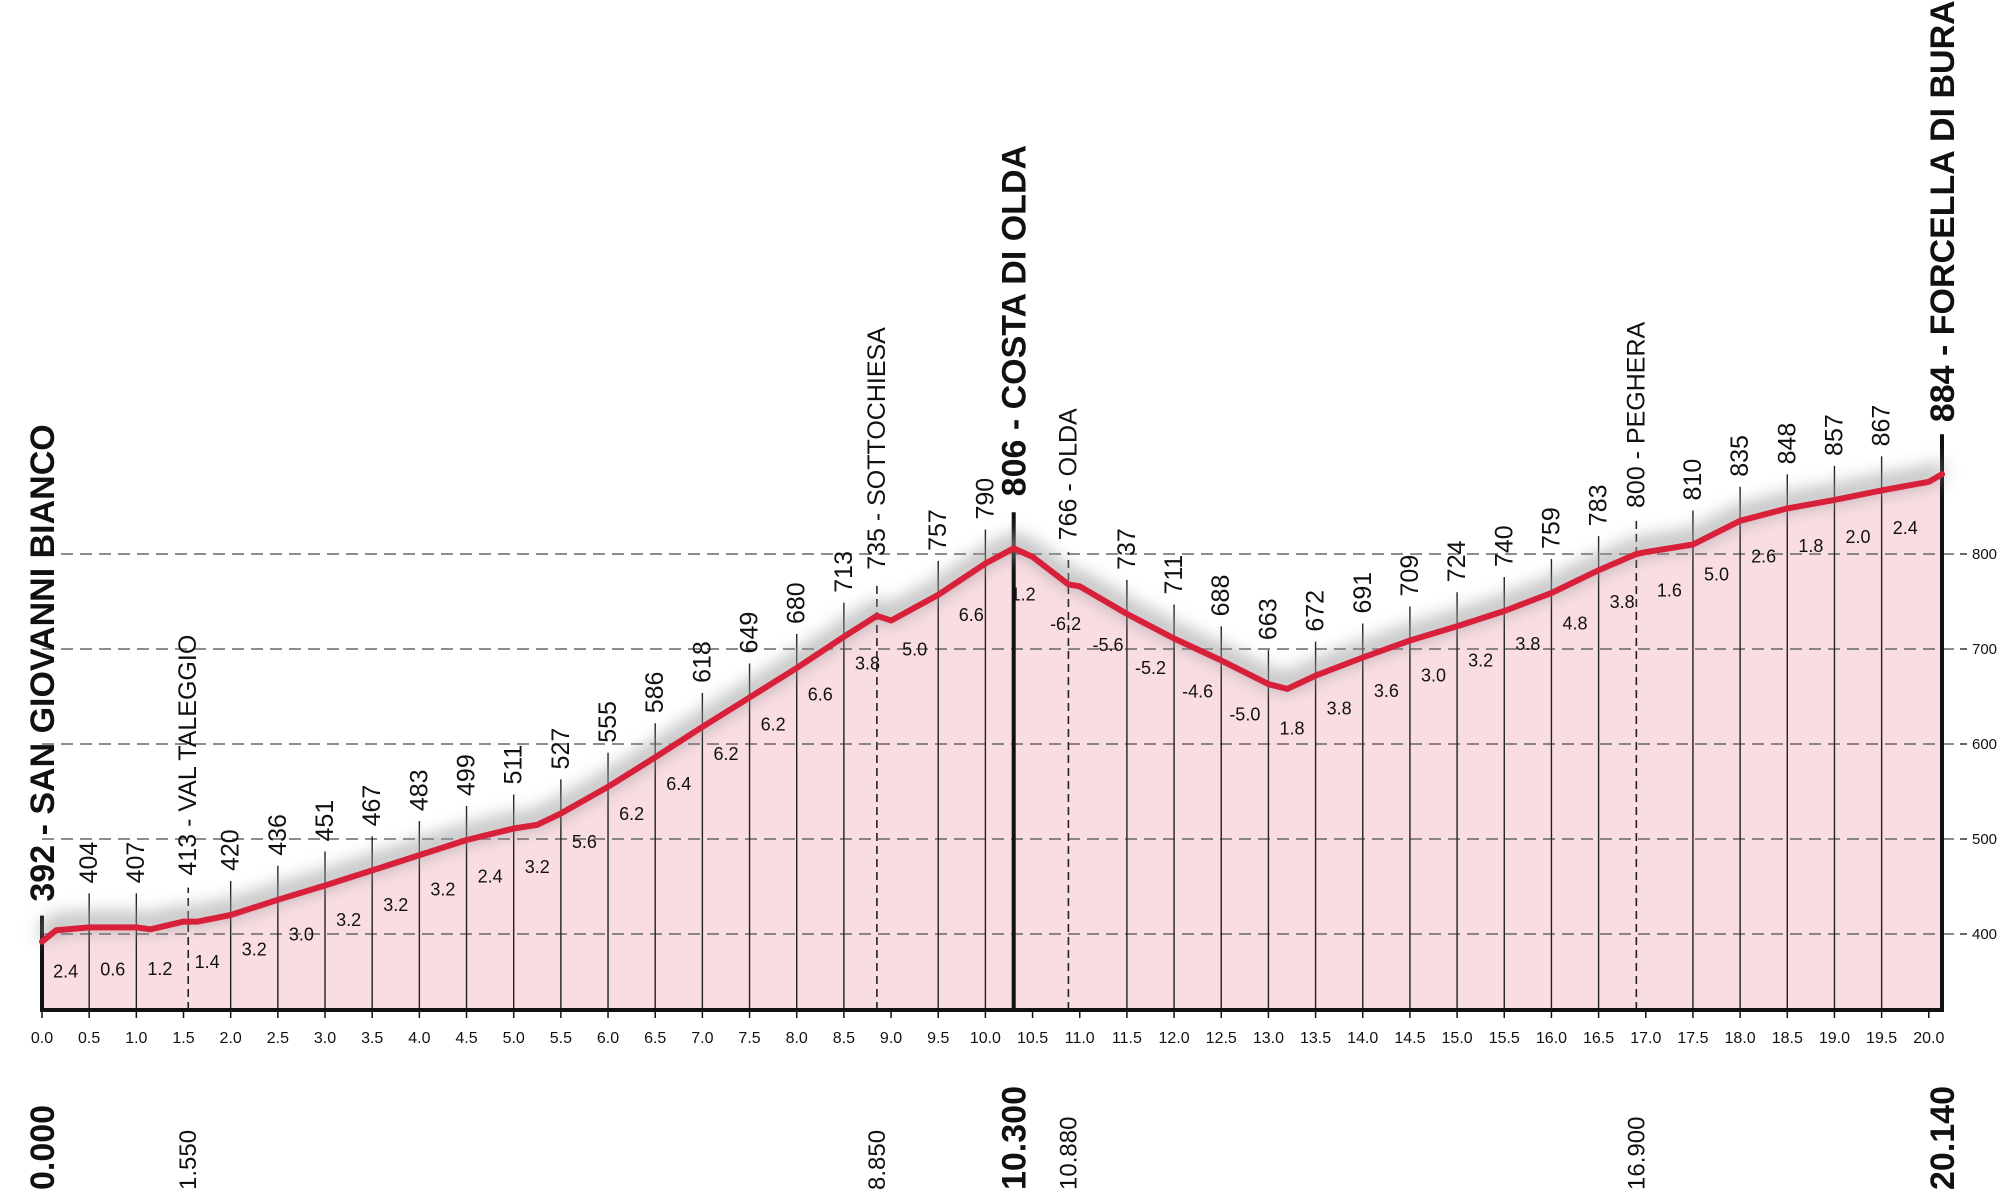 This screenshot has width=2001, height=1198. What do you see at coordinates (867, 664) in the screenshot?
I see `gradient-label-17: 3.8` at bounding box center [867, 664].